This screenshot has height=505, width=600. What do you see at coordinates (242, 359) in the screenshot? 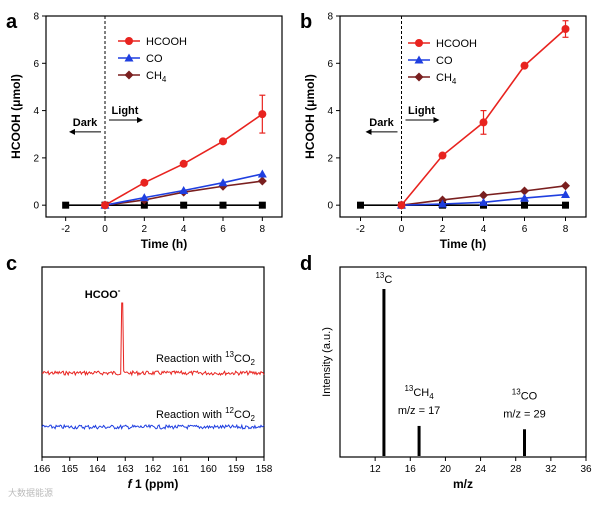
I see `label-13co2-main: CO` at bounding box center [242, 359].